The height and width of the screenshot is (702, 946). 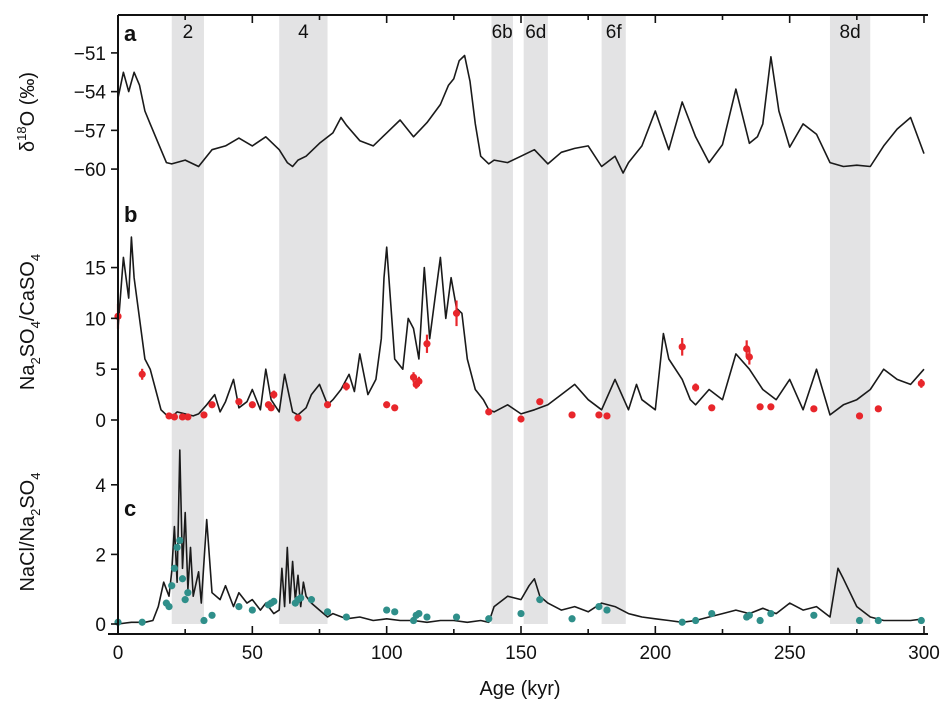 What do you see at coordinates (100, 370) in the screenshot?
I see `panel-b-ytick-label: 5` at bounding box center [100, 370].